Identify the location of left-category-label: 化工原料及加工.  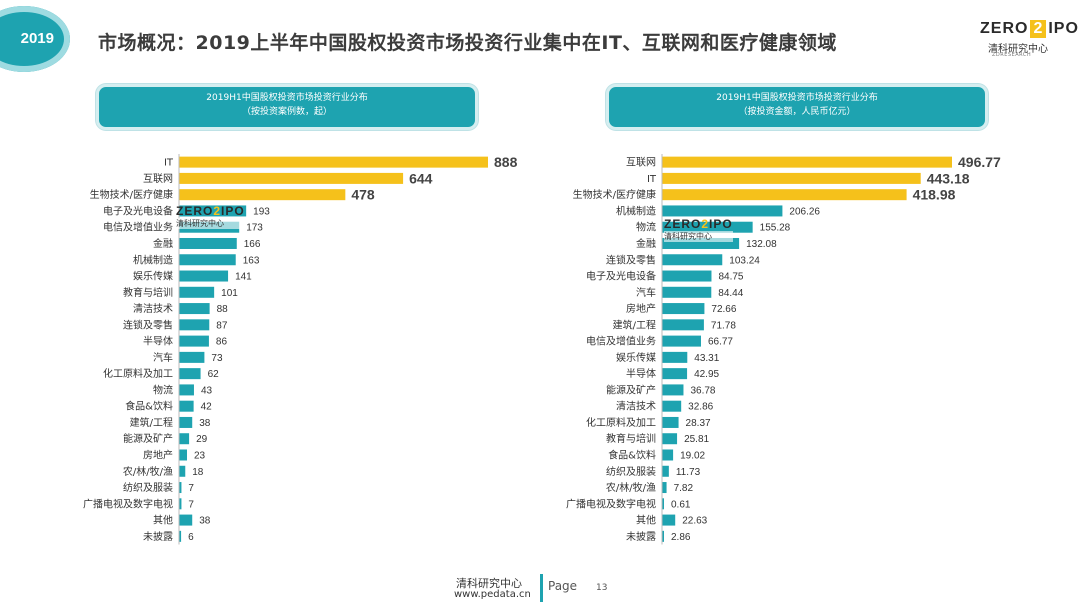
(138, 373).